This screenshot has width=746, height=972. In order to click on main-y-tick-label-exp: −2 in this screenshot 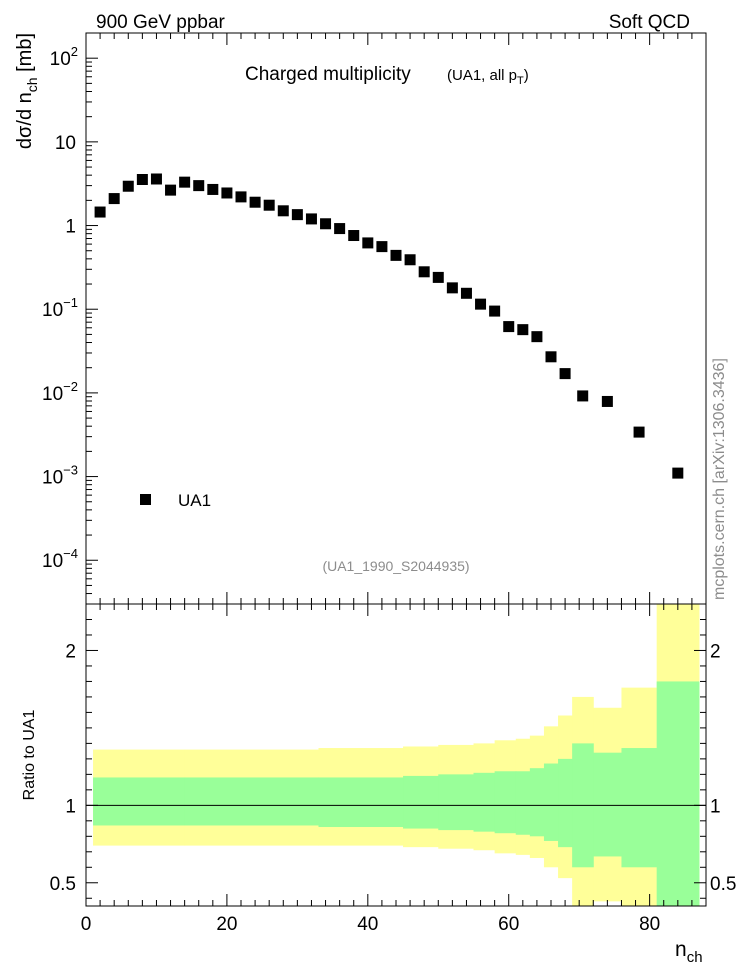, I will do `click(70, 386)`.